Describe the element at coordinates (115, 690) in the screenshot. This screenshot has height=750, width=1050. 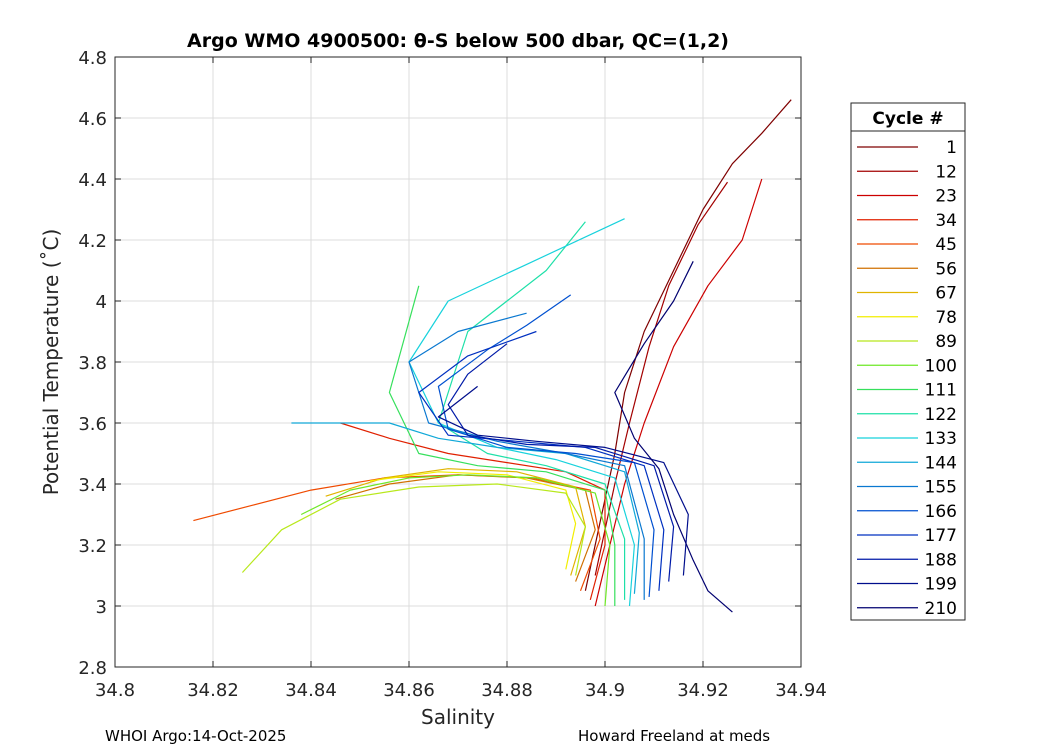
I see `x-tick-label: 34.8` at that location.